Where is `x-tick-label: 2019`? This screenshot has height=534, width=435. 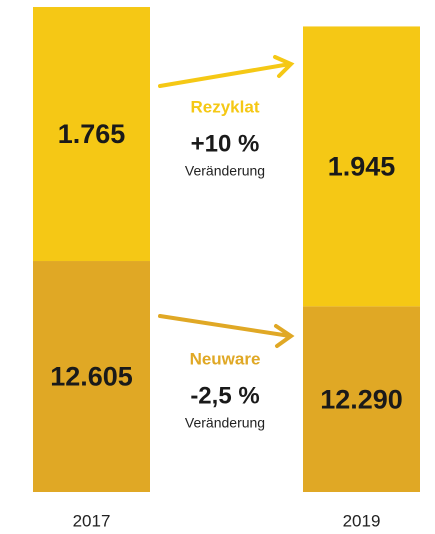 x-tick-label: 2019 is located at coordinates (362, 520).